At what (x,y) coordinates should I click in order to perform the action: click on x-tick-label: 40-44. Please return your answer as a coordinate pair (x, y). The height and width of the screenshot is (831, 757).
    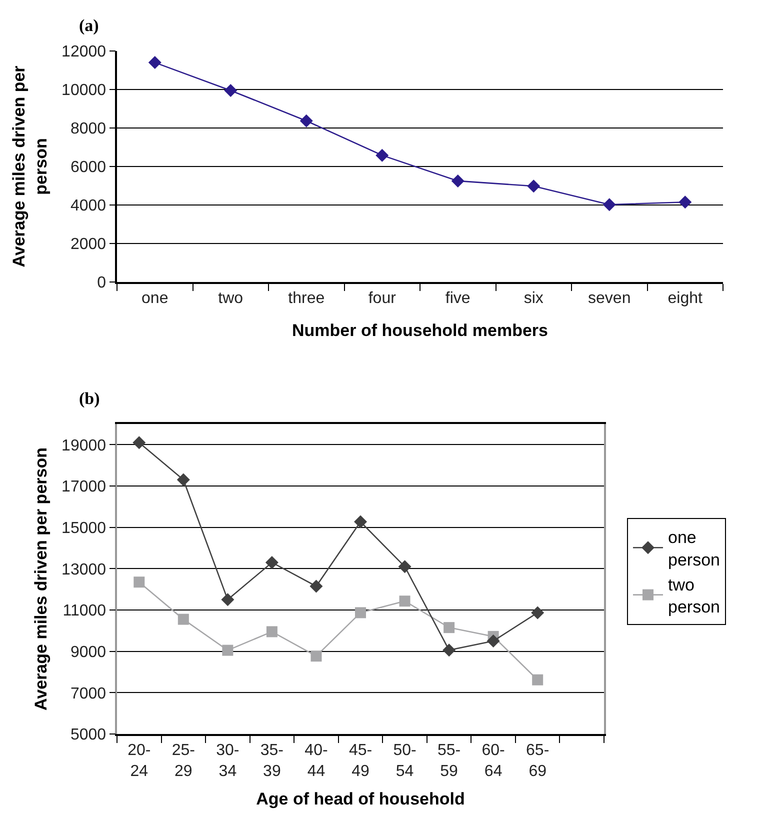
    Looking at the image, I should click on (316, 761).